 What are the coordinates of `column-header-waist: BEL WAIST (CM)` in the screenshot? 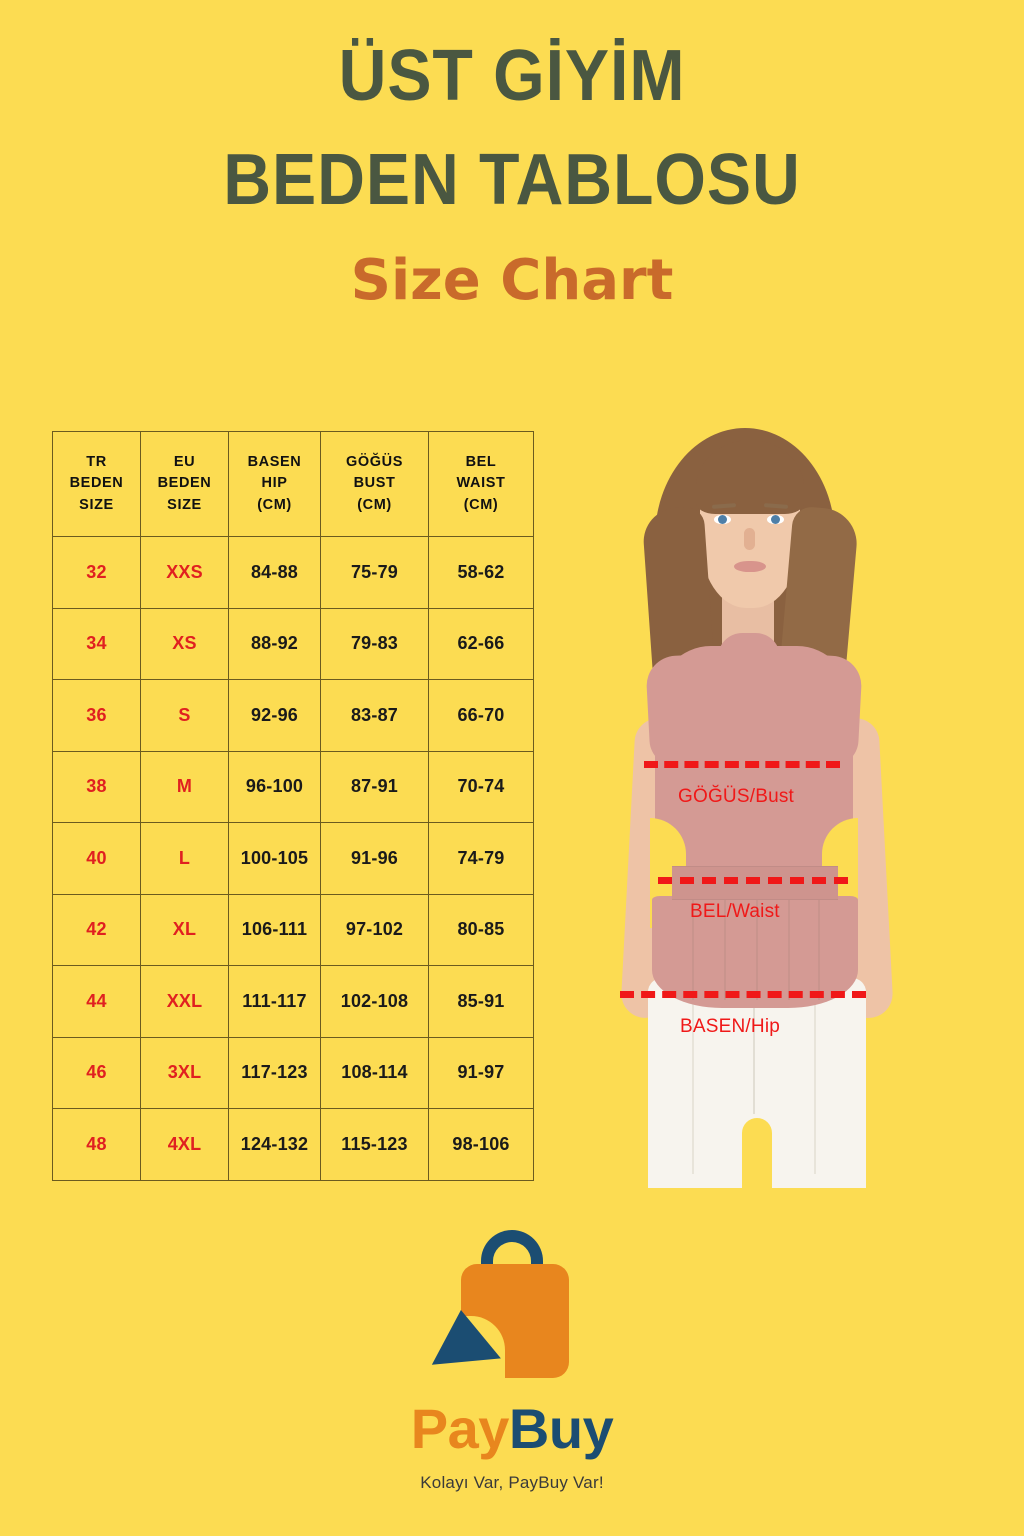 It's located at (481, 484).